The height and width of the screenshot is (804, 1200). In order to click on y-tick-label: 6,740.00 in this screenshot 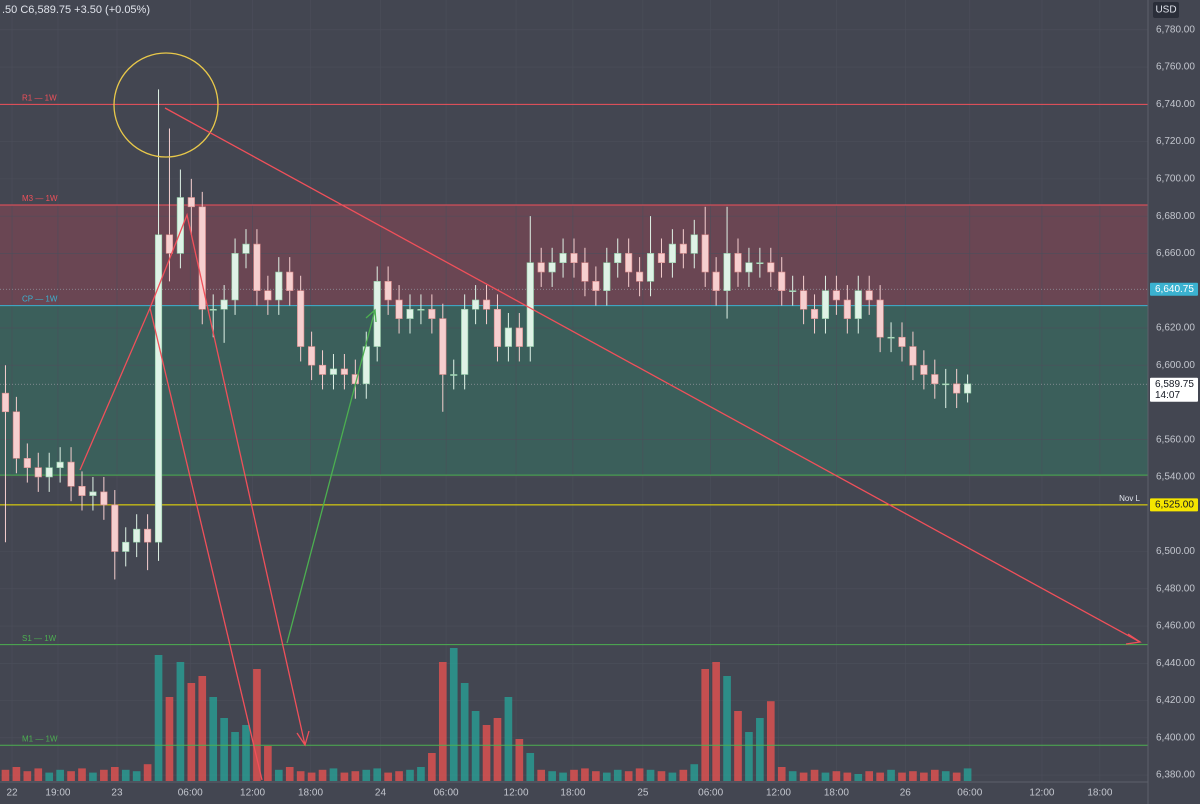, I will do `click(1175, 104)`.